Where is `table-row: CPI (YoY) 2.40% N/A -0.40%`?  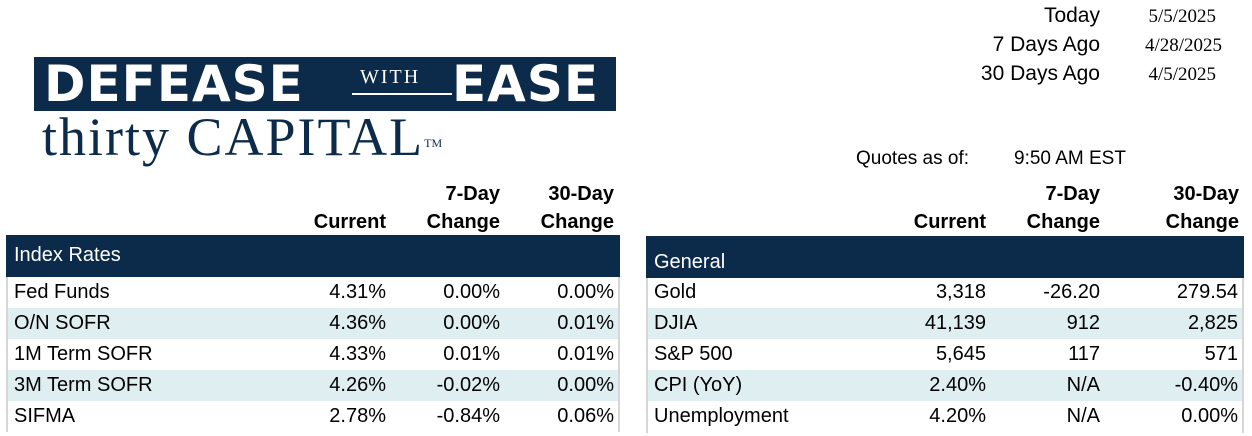 table-row: CPI (YoY) 2.40% N/A -0.40% is located at coordinates (945, 385).